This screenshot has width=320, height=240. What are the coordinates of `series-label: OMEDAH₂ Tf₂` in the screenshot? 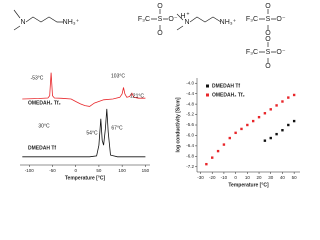 It's located at (44, 103).